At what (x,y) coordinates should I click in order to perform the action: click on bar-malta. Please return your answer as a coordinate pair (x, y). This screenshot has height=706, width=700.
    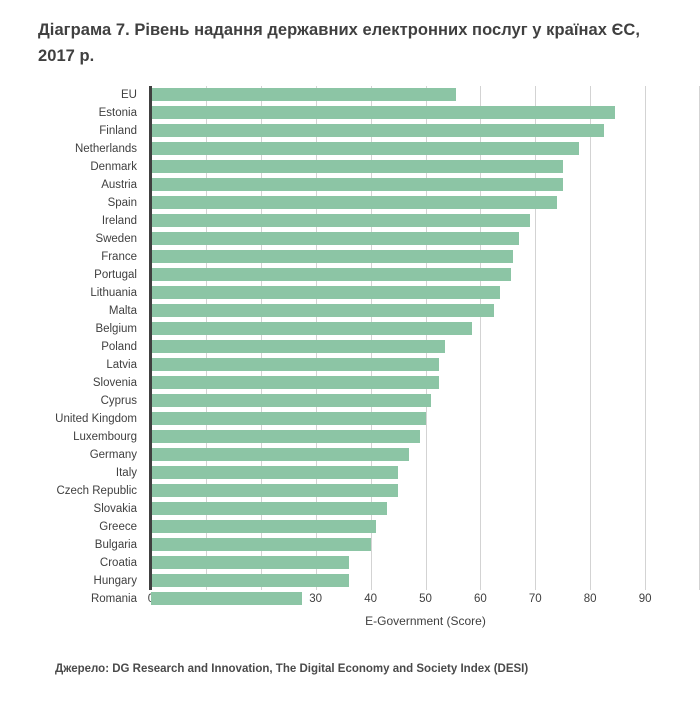
    Looking at the image, I should click on (323, 310).